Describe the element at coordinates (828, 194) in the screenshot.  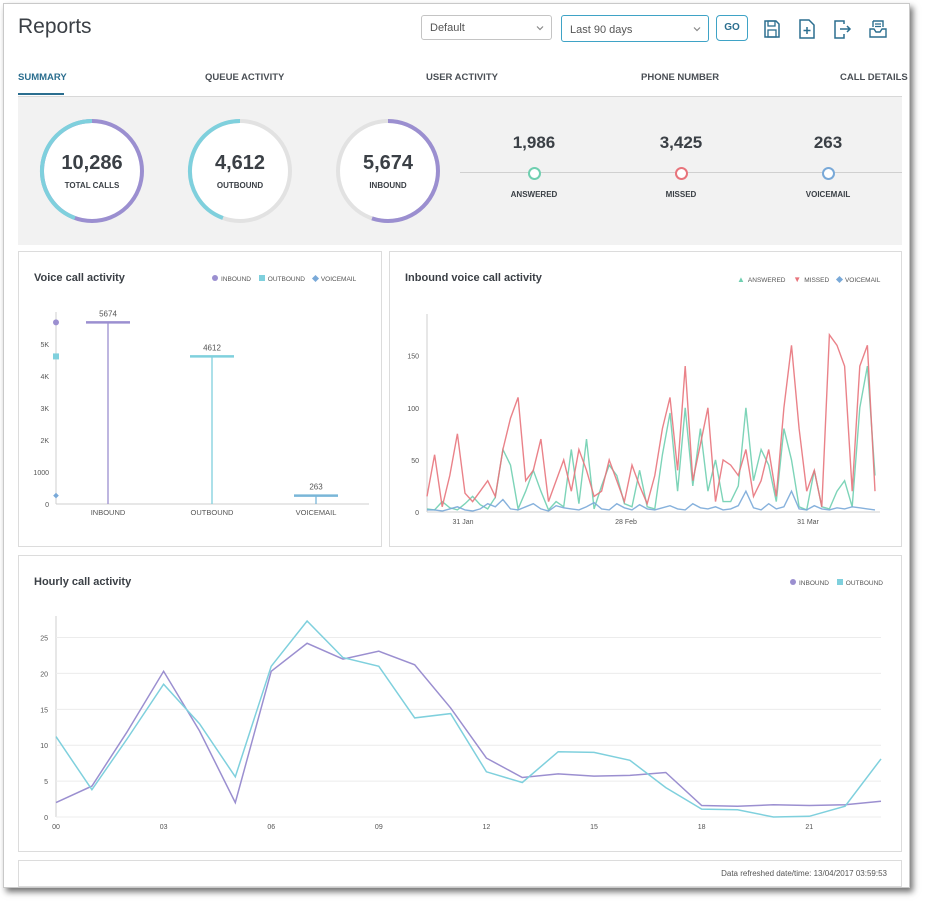
I see `voicemail-label: VOICEMAIL` at that location.